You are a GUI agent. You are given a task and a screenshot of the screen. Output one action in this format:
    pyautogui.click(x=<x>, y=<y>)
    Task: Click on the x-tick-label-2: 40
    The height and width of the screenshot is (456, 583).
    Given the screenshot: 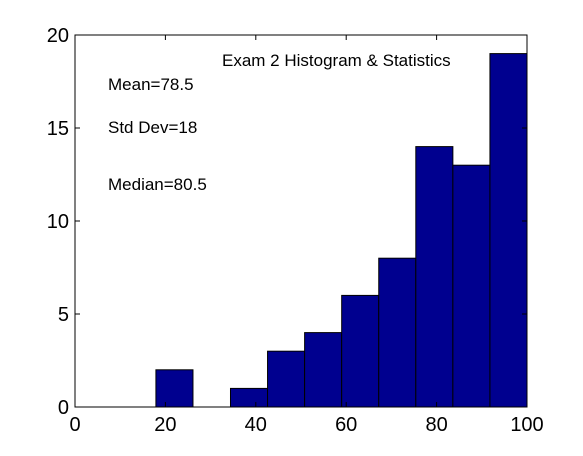 What is the action you would take?
    pyautogui.click(x=256, y=425)
    